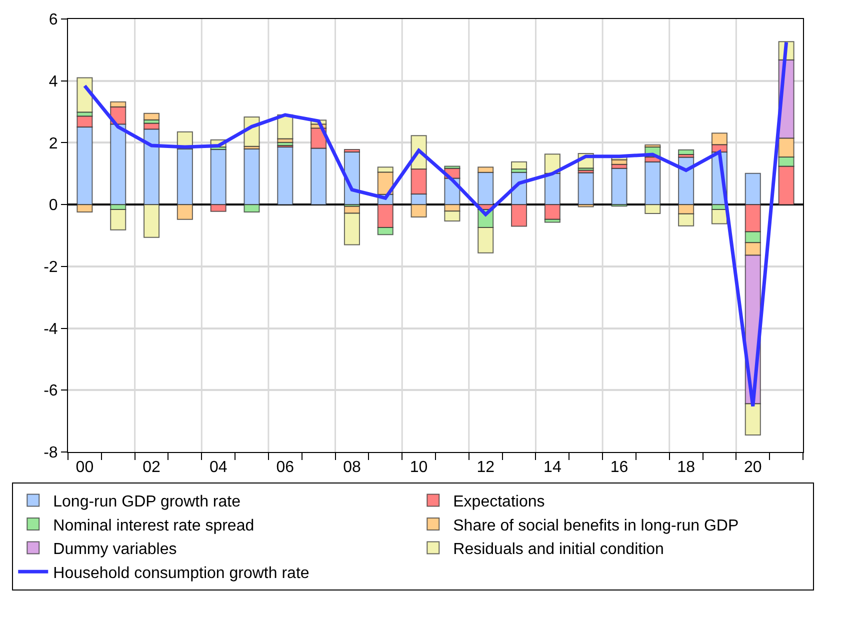  Describe the element at coordinates (485, 467) in the screenshot. I see `x-tick-label: 12` at that location.